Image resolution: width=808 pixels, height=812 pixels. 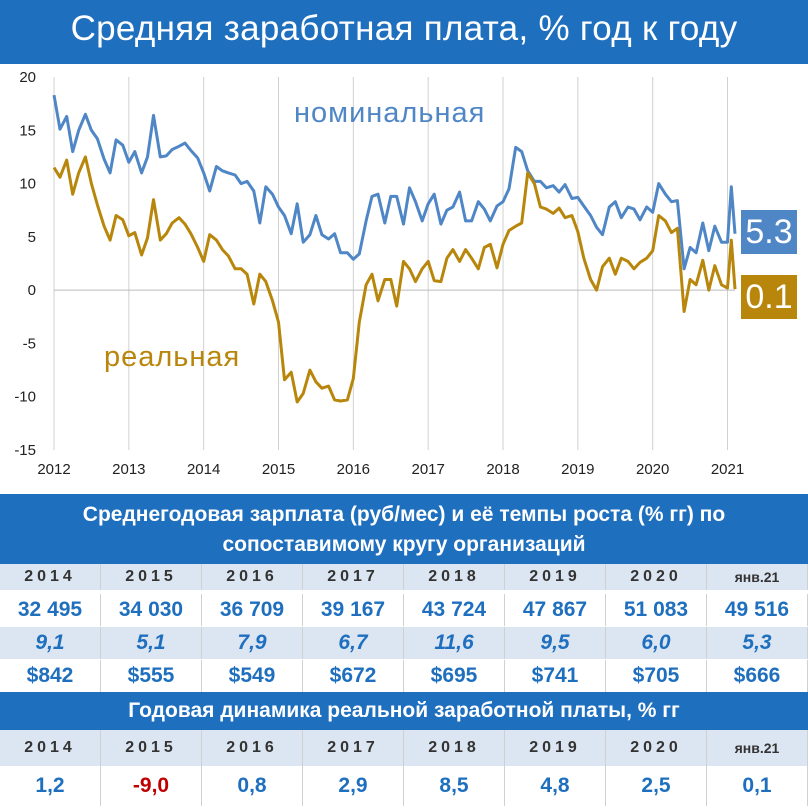 I want to click on x-tick-label: 2020, so click(x=652, y=469).